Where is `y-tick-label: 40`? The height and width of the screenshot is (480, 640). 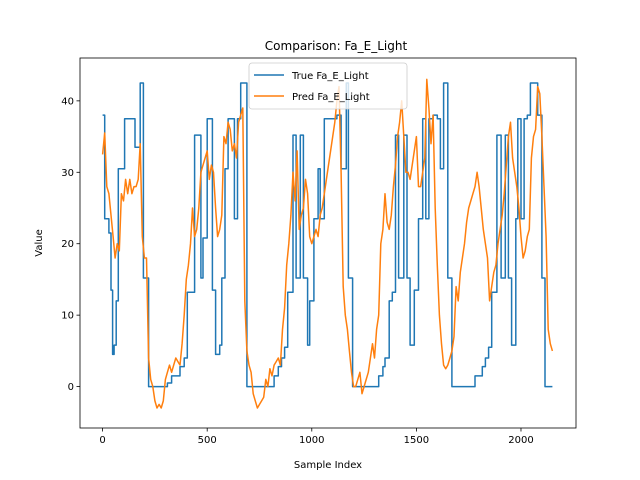
y-tick-label: 40 is located at coordinates (67, 101).